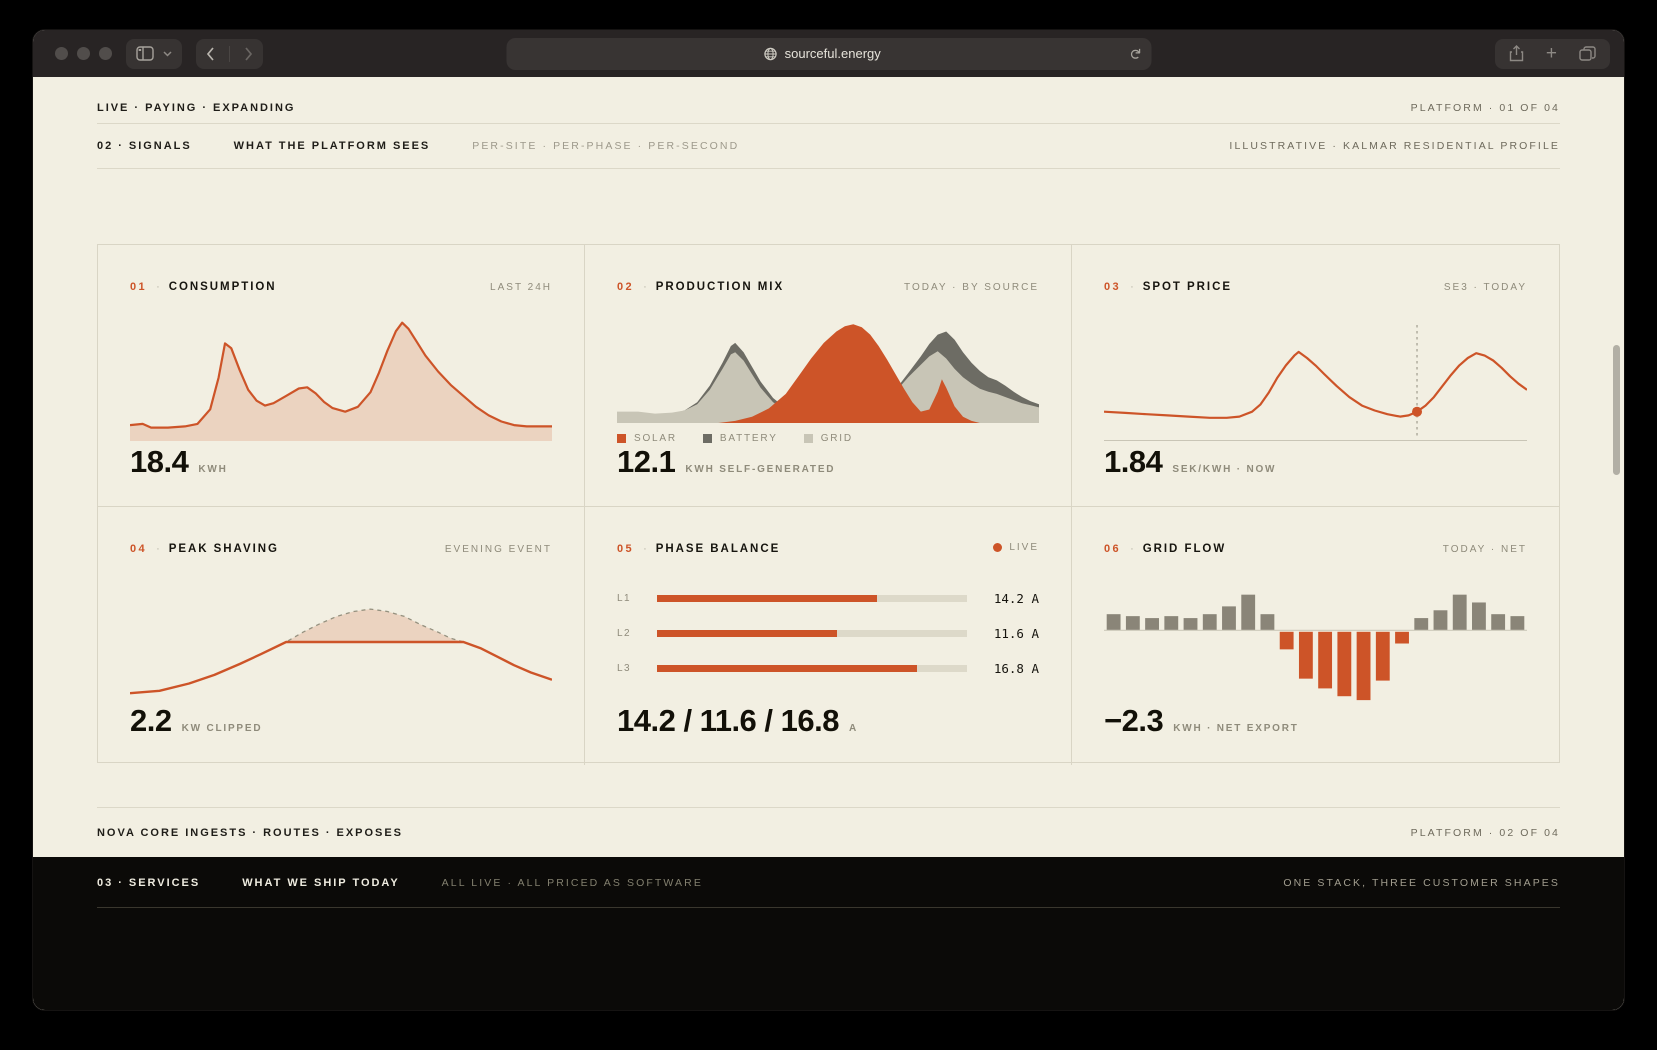  What do you see at coordinates (341, 642) in the screenshot?
I see `peak-shaving-chart` at bounding box center [341, 642].